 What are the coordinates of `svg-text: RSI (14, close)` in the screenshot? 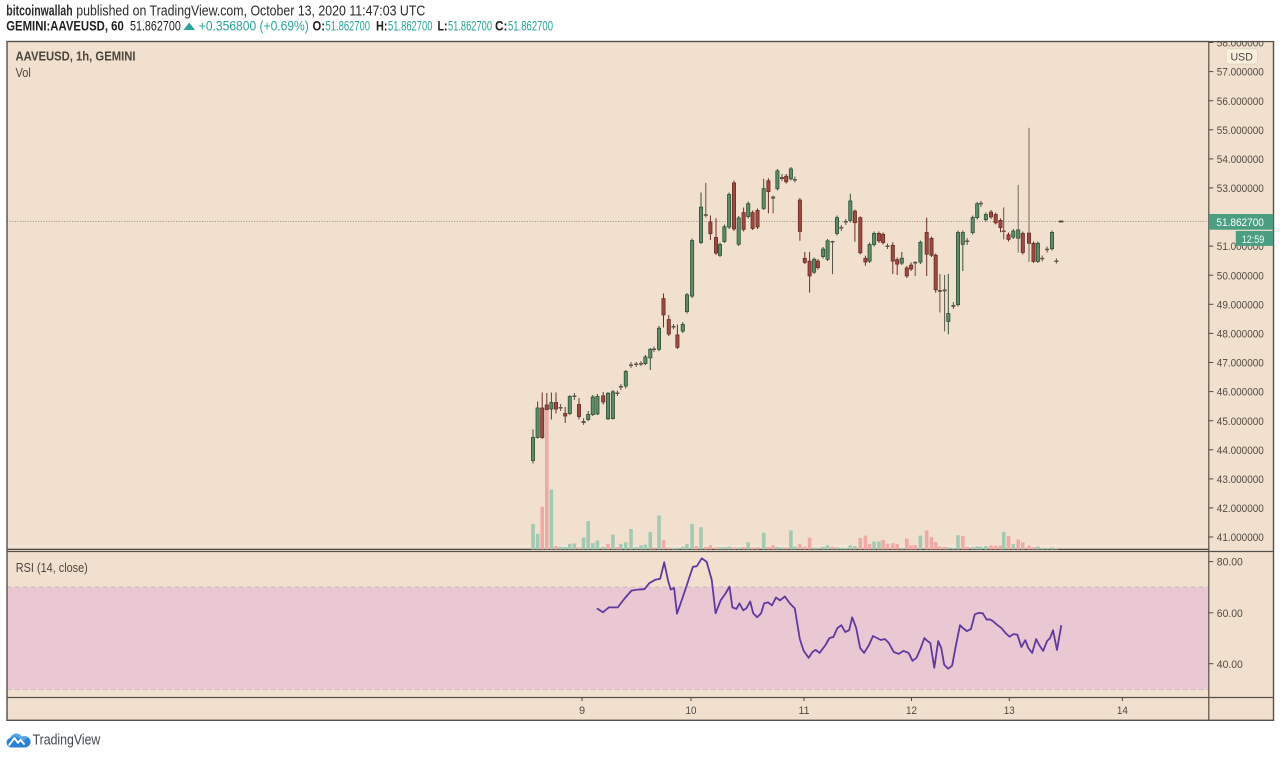 It's located at (52, 568).